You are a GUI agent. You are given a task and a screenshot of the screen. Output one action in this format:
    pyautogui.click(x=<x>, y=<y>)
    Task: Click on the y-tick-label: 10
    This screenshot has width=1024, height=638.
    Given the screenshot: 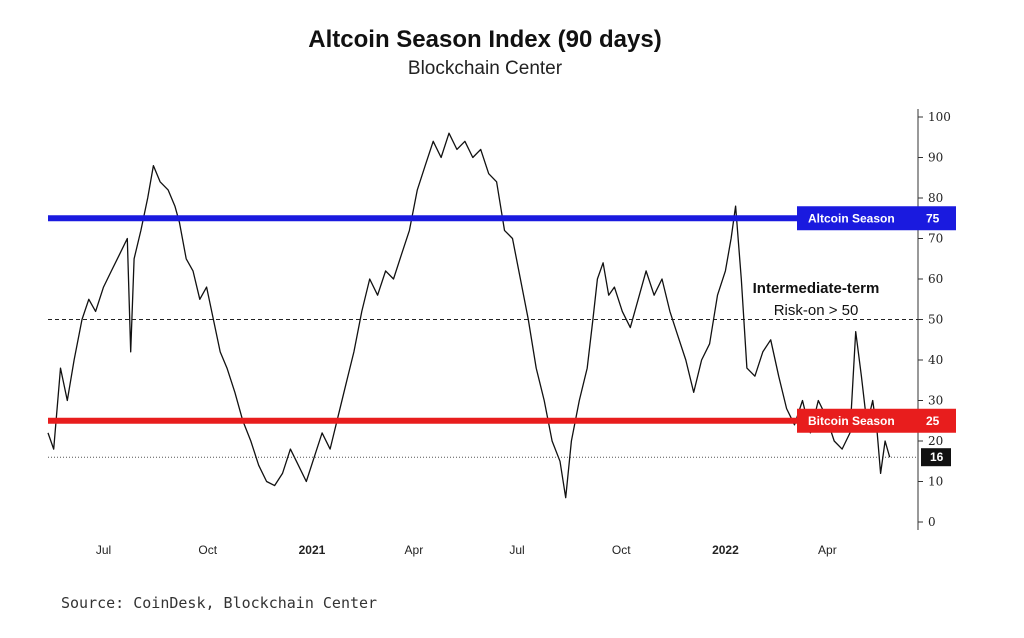 What is the action you would take?
    pyautogui.click(x=935, y=482)
    